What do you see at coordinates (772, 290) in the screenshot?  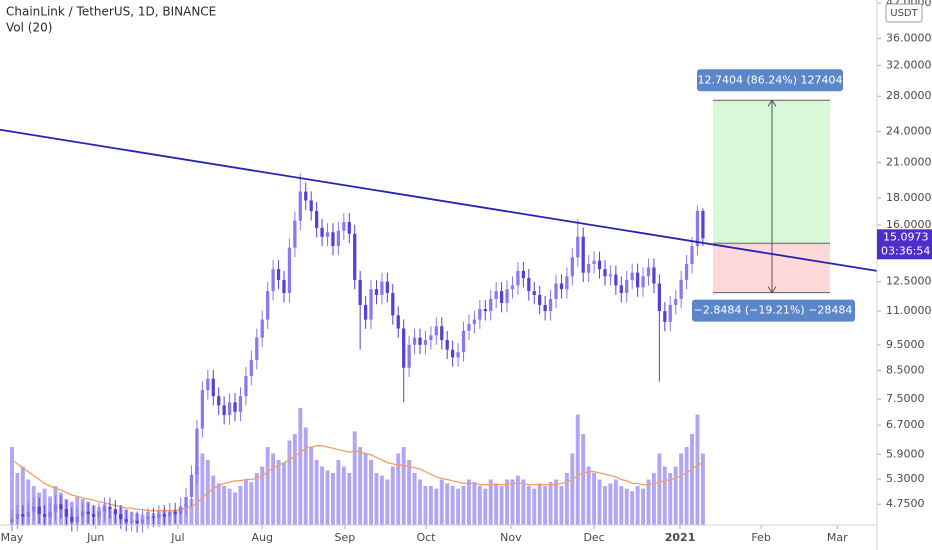 I see `stop-arrowhead` at bounding box center [772, 290].